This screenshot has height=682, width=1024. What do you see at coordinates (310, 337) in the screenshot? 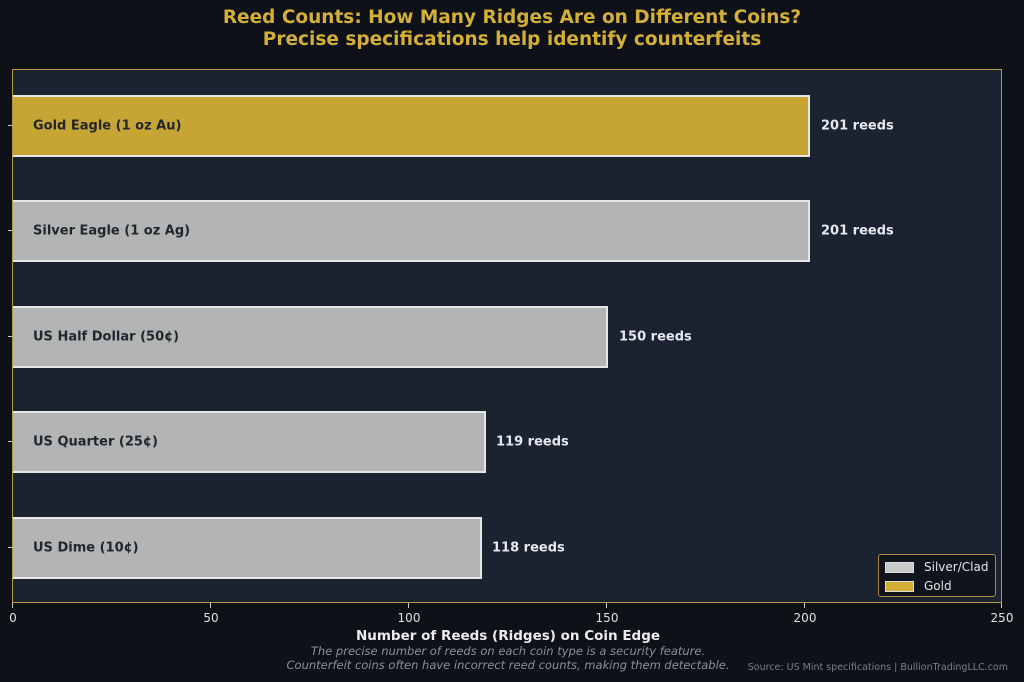
I see `bar-half-dollar: US Half Dollar (50¢)` at bounding box center [310, 337].